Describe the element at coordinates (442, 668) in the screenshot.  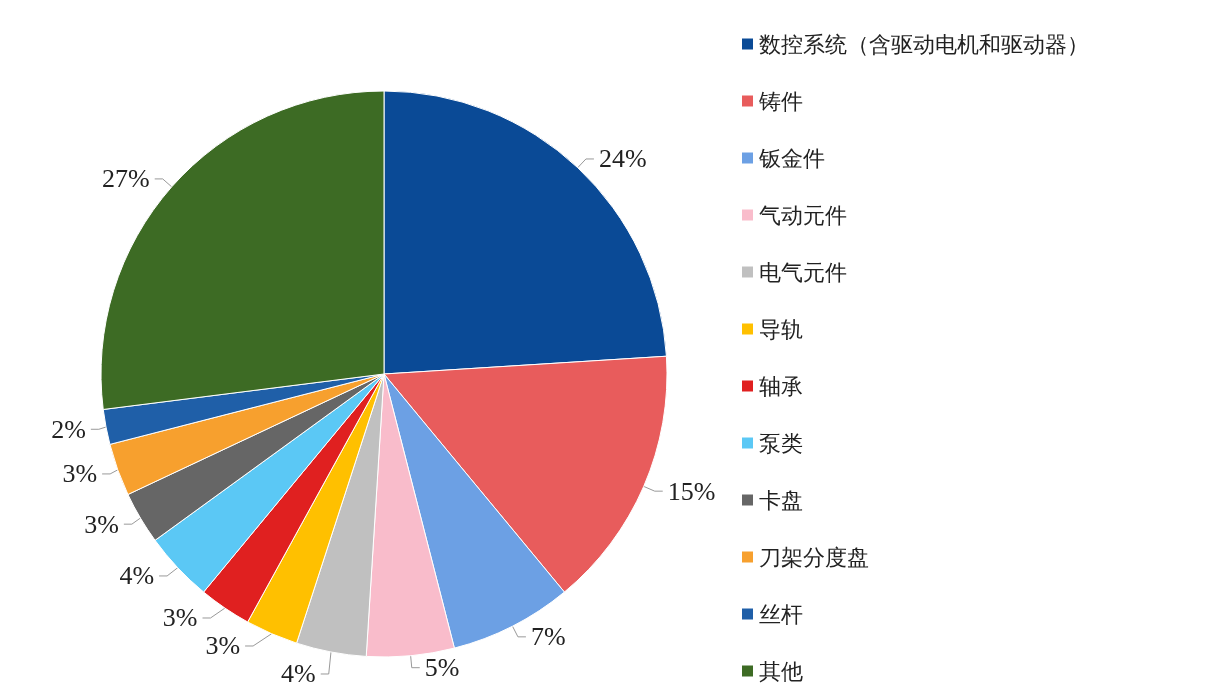
I see `data-label: 5%` at that location.